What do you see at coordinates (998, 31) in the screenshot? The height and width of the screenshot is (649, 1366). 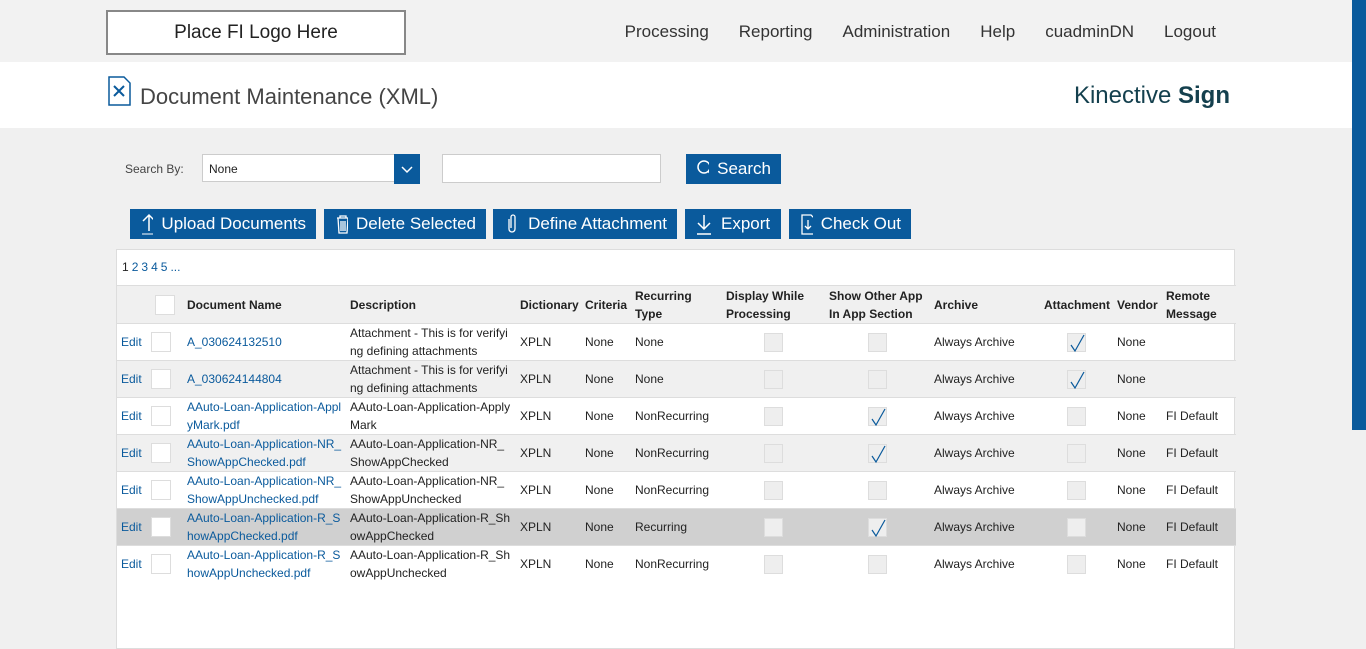 I see `nav-item: Help` at bounding box center [998, 31].